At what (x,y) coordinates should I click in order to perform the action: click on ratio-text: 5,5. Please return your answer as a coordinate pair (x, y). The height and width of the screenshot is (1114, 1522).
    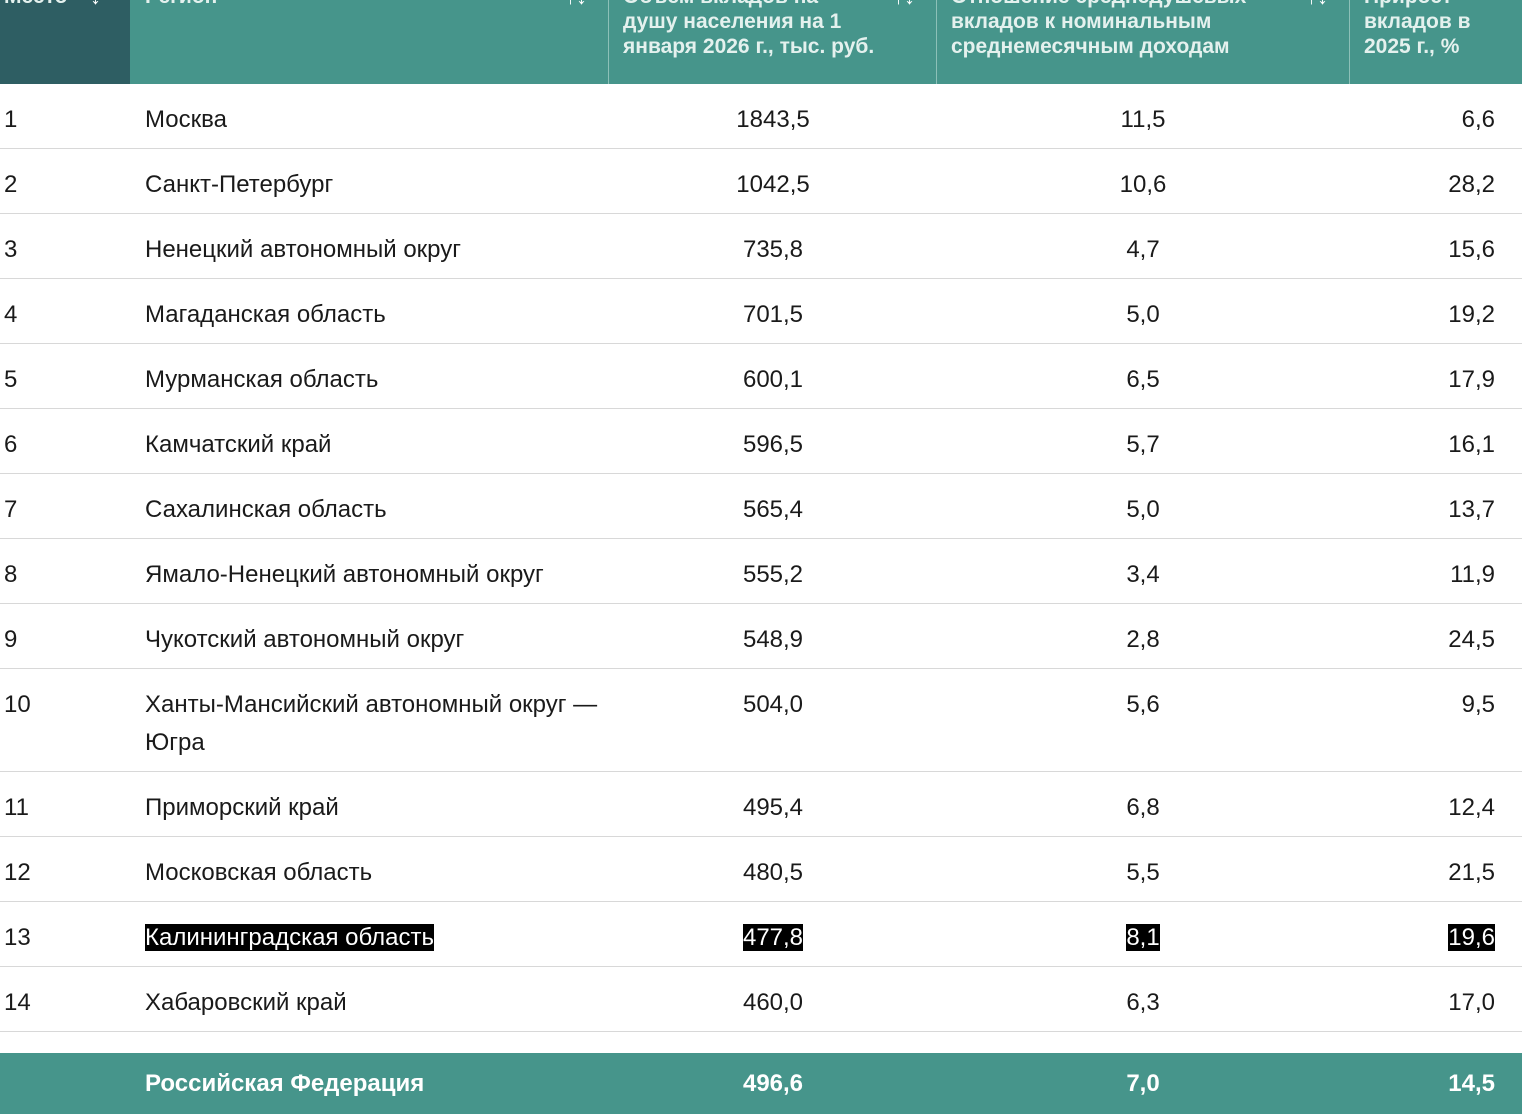
    Looking at the image, I should click on (1143, 872).